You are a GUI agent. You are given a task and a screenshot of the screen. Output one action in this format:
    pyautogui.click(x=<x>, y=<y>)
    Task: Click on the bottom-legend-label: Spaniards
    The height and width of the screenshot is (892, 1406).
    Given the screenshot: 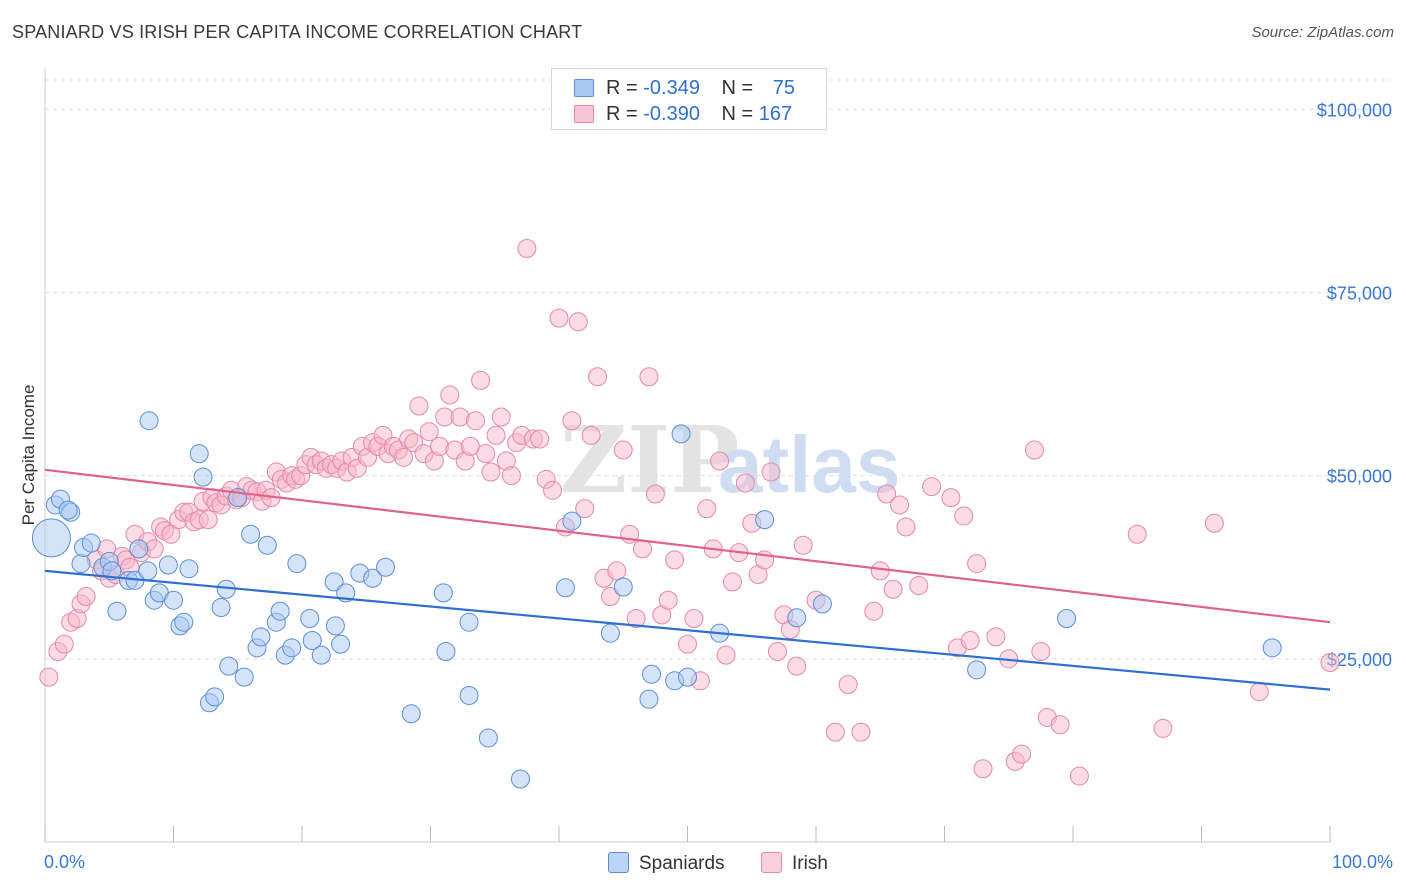 What is the action you would take?
    pyautogui.click(x=682, y=863)
    